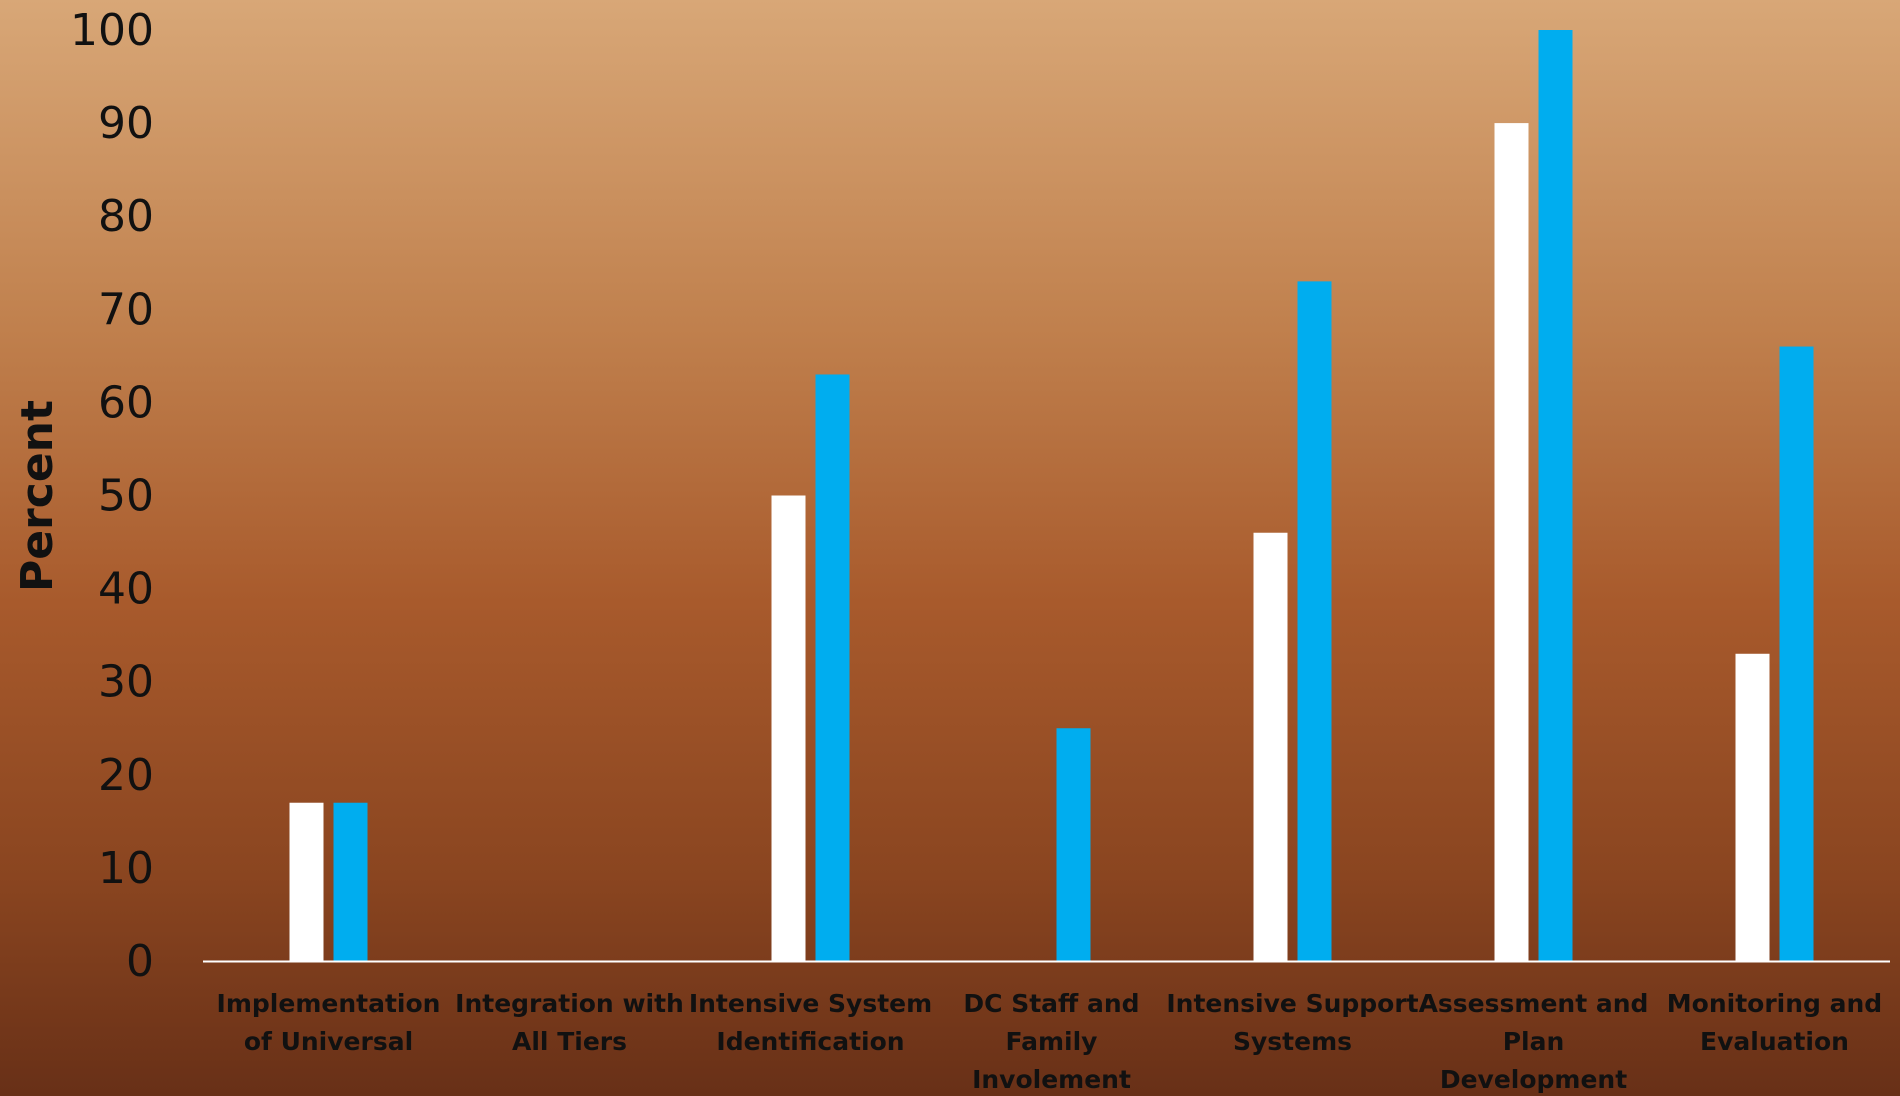  Describe the element at coordinates (1774, 1041) in the screenshot. I see `x-category-label-line: Evaluation` at that location.